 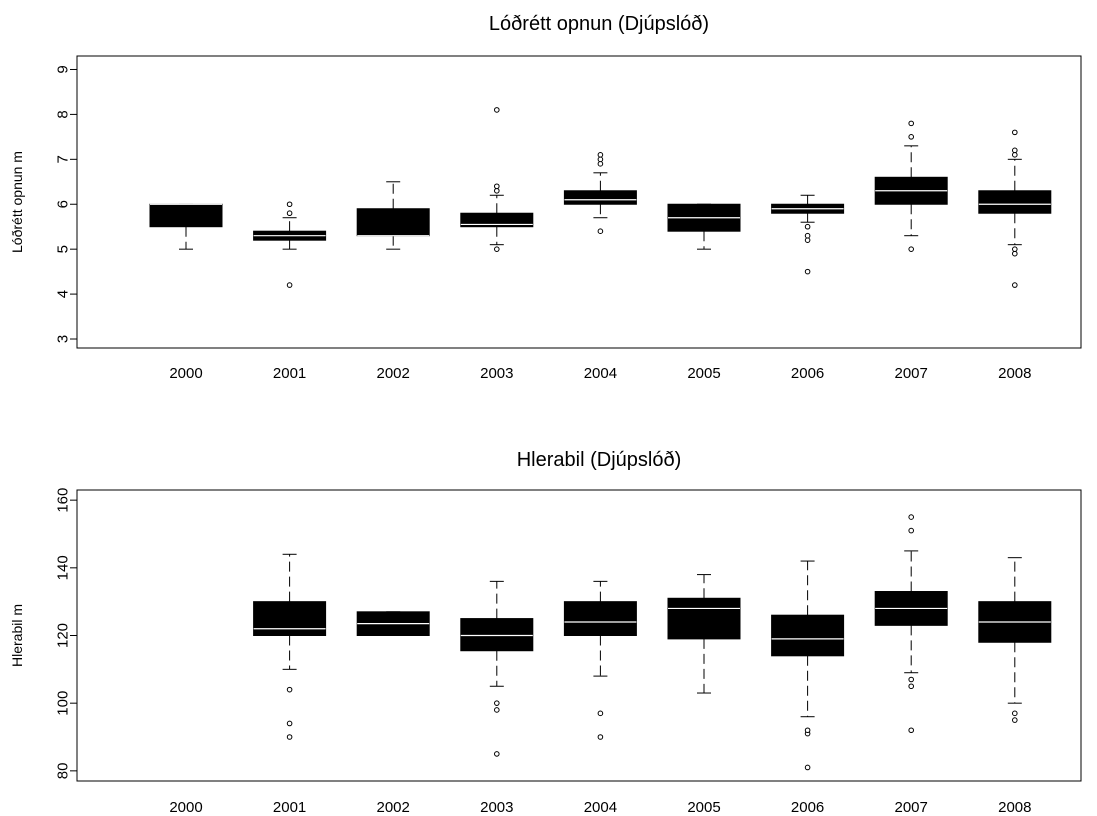 I want to click on y-tick-label: 5, so click(x=63, y=249).